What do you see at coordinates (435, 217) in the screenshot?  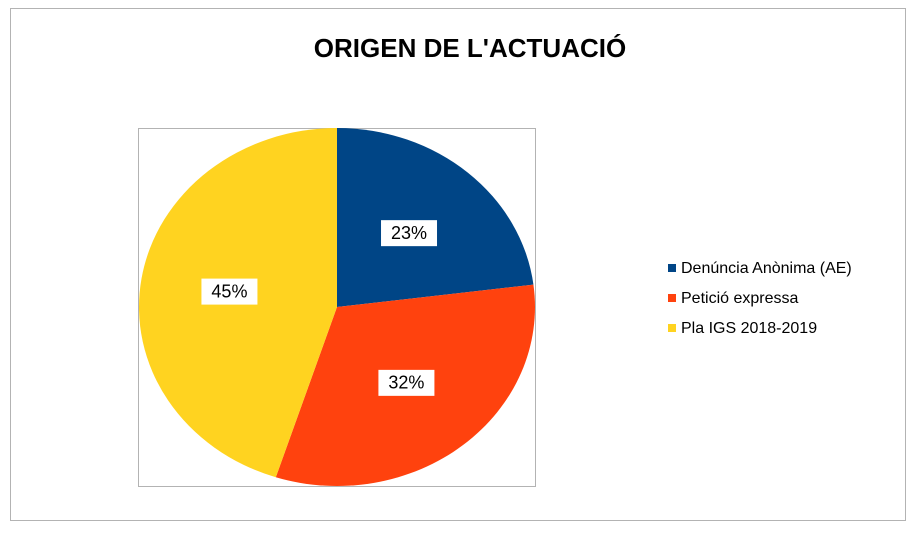 I see `pie-slice` at bounding box center [435, 217].